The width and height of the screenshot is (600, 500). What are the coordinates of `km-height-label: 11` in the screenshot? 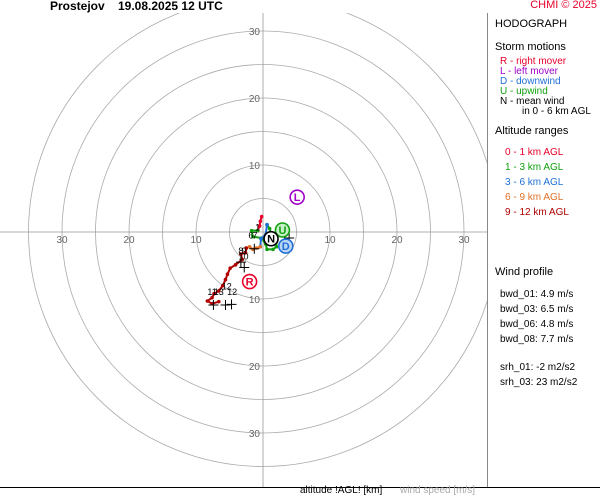 It's located at (211, 292).